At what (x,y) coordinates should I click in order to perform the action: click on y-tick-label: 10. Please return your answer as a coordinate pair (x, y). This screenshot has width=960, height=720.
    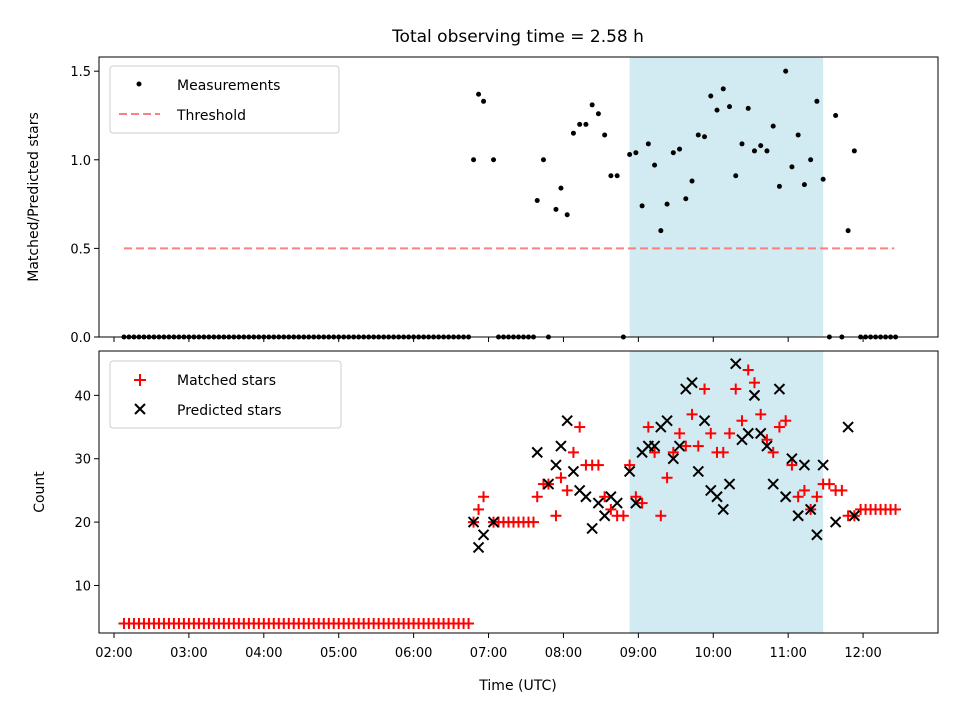
    Looking at the image, I should click on (82, 586).